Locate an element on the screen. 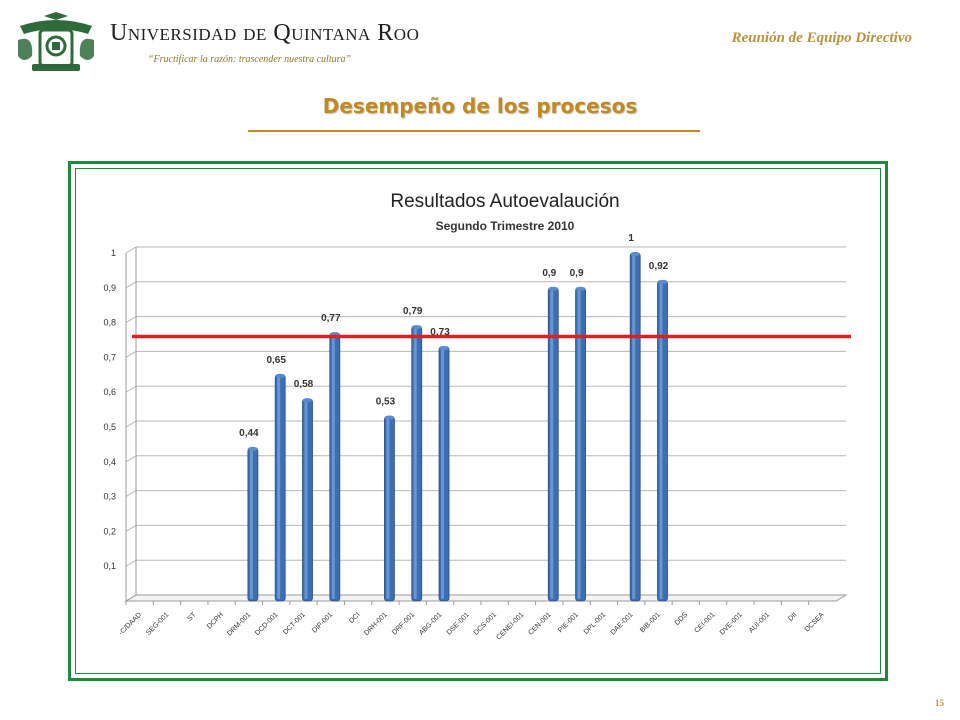 This screenshot has height=720, width=960. x-tick-label: ST is located at coordinates (192, 617).